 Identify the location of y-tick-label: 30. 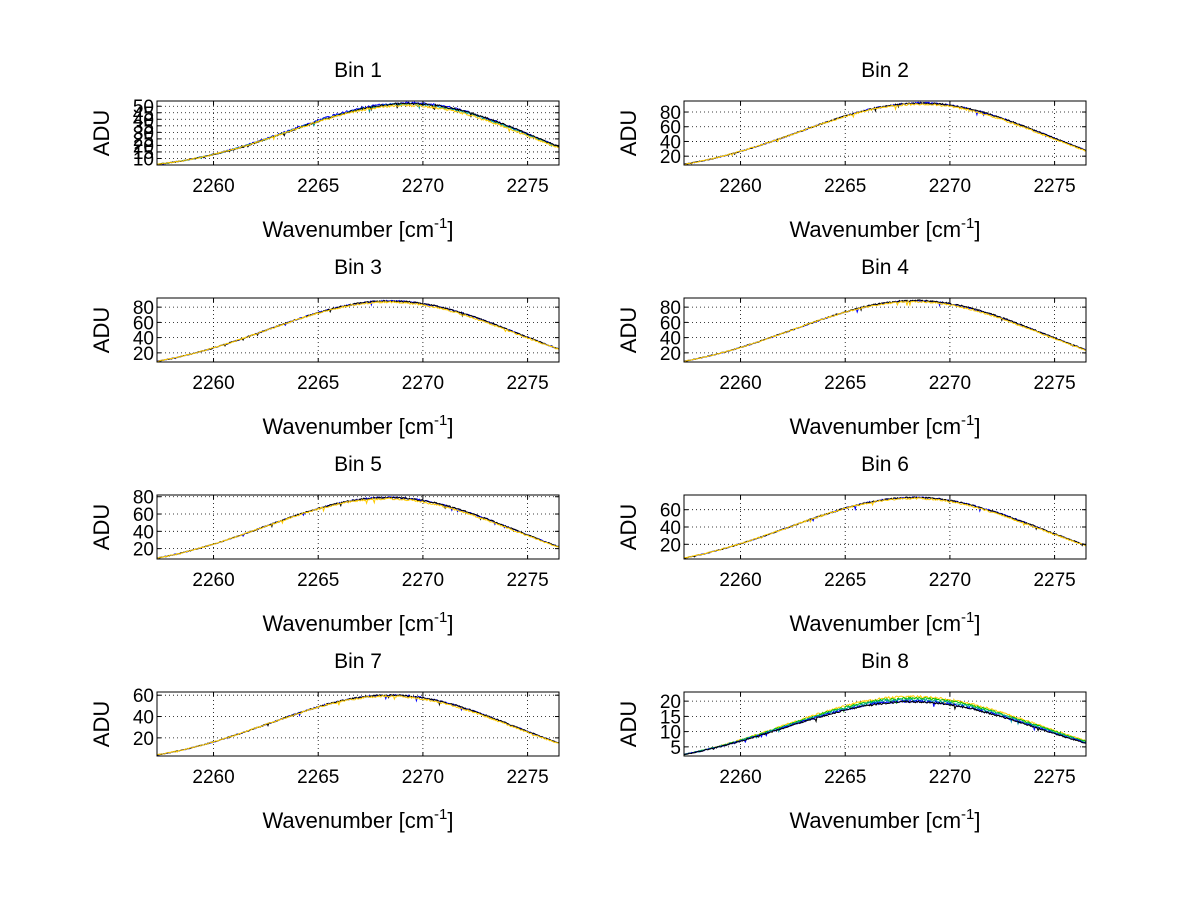
(143, 133).